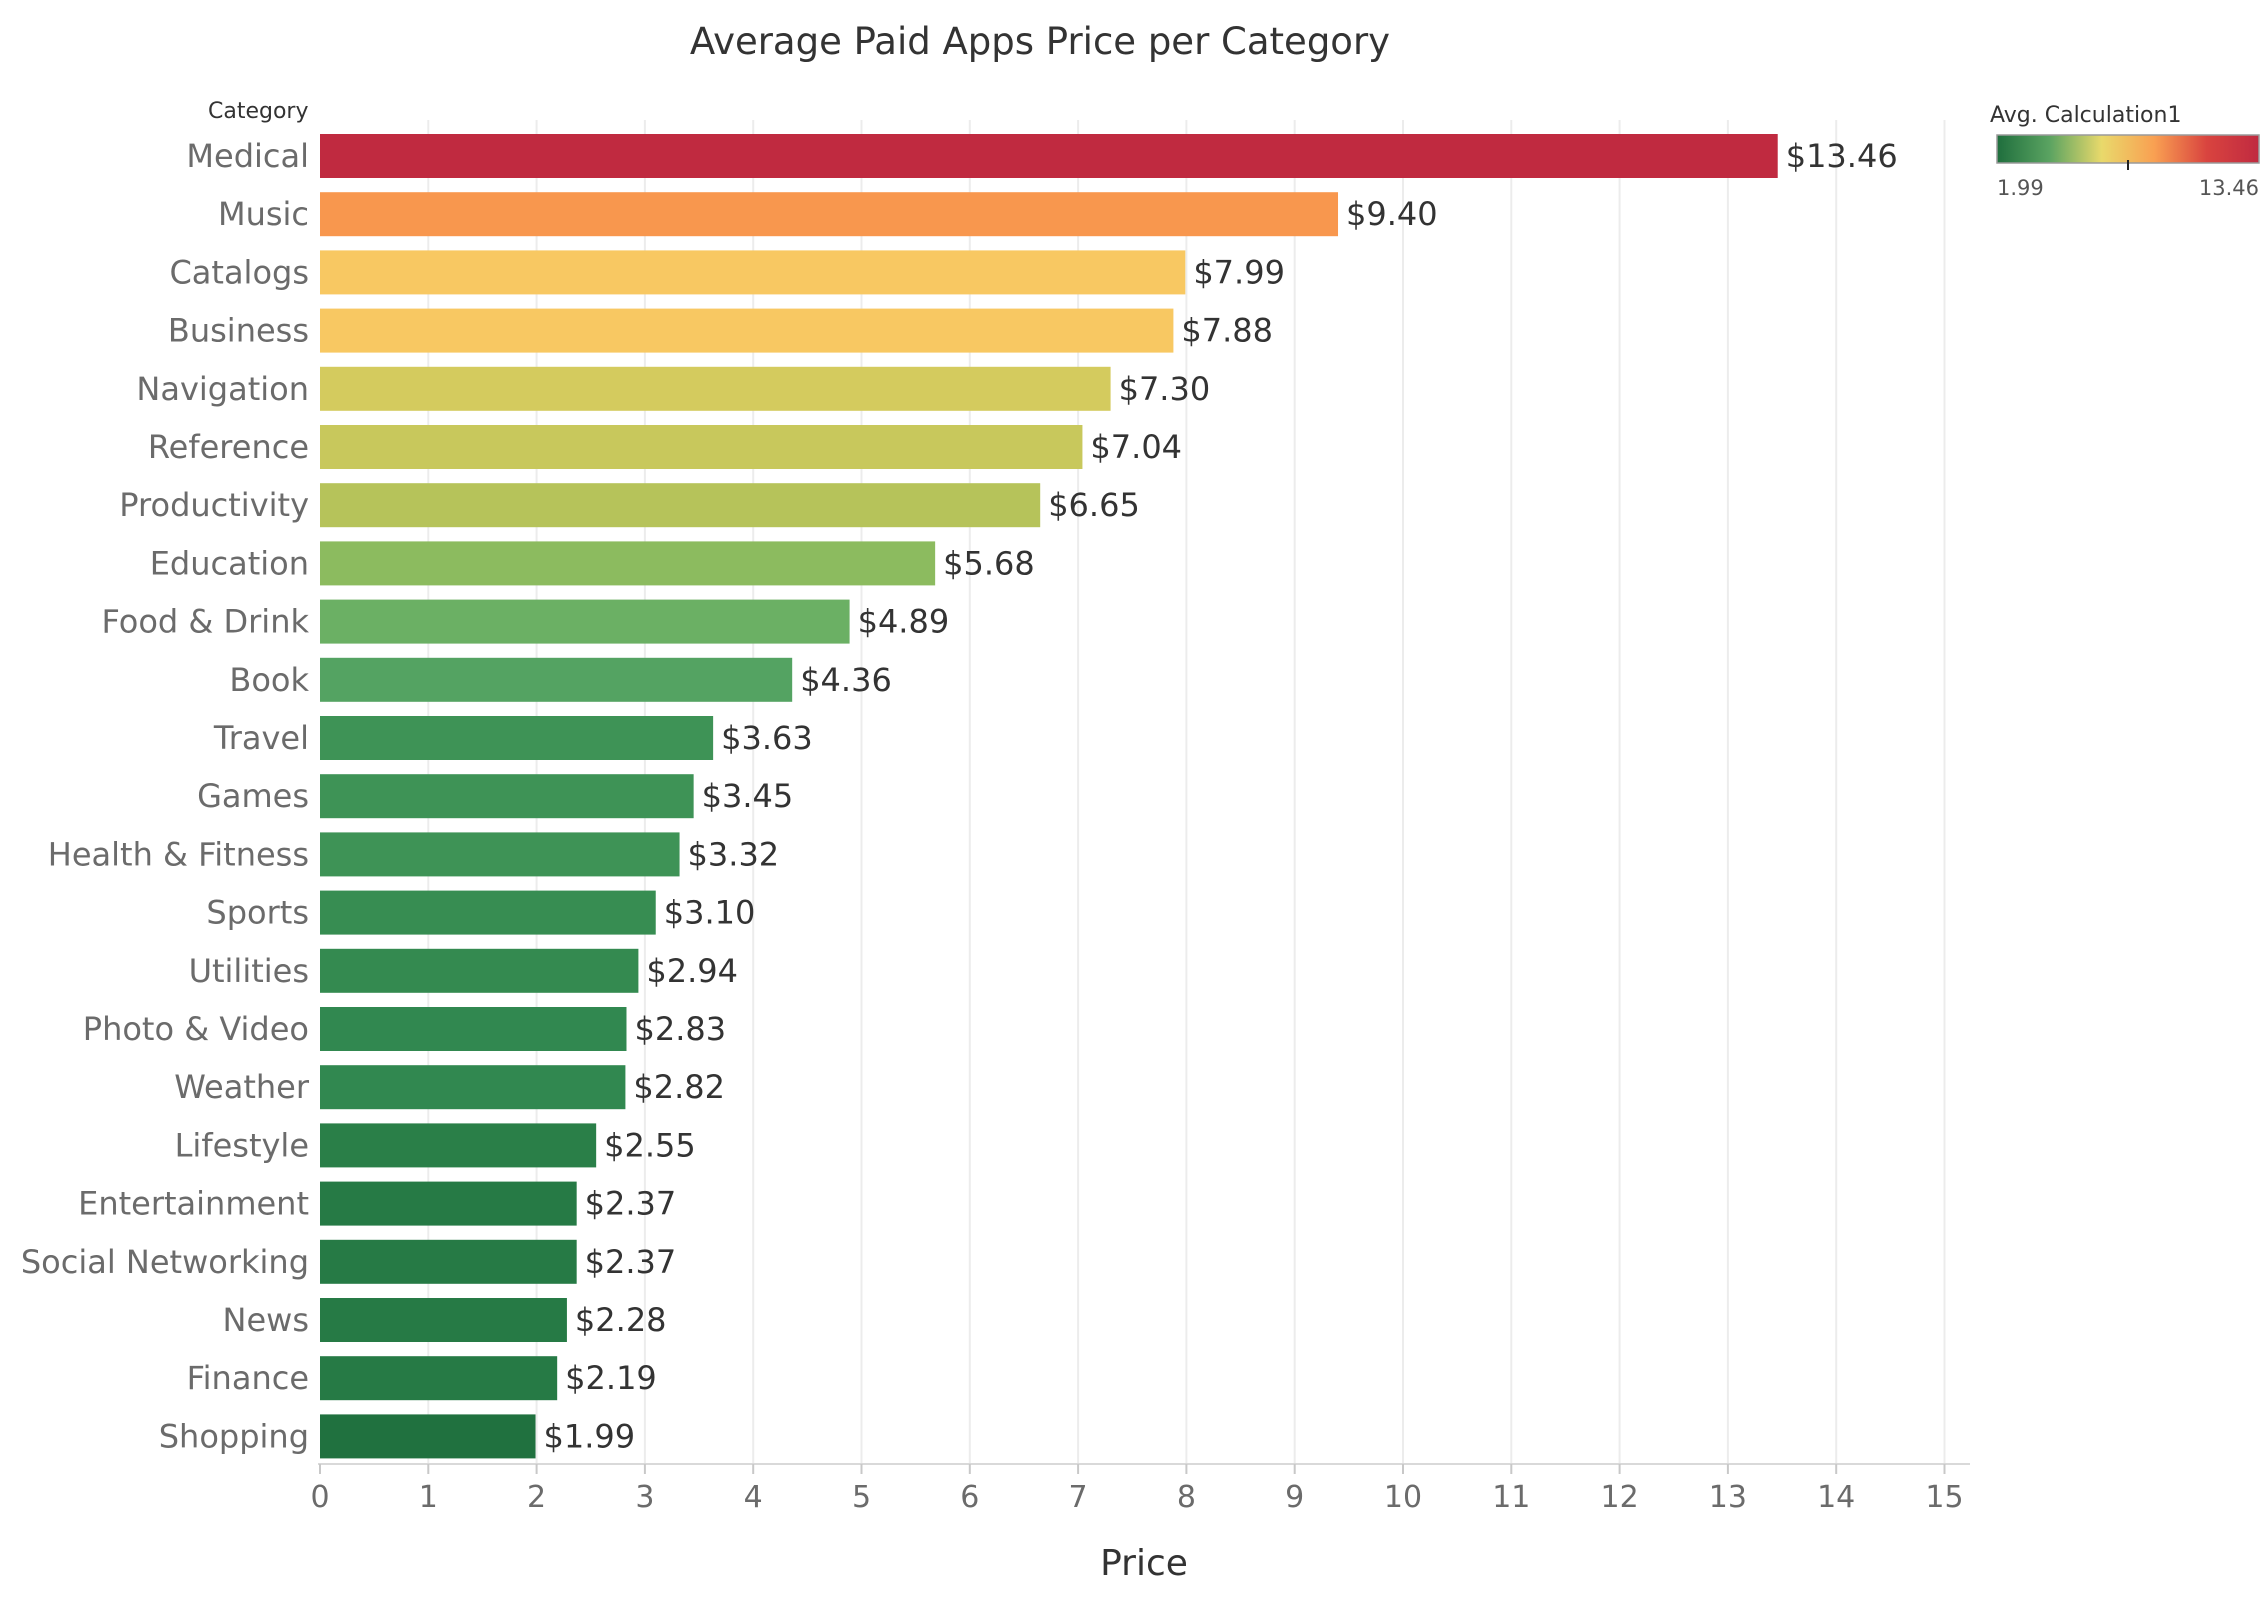  Describe the element at coordinates (242, 1087) in the screenshot. I see `category-label: Weather` at that location.